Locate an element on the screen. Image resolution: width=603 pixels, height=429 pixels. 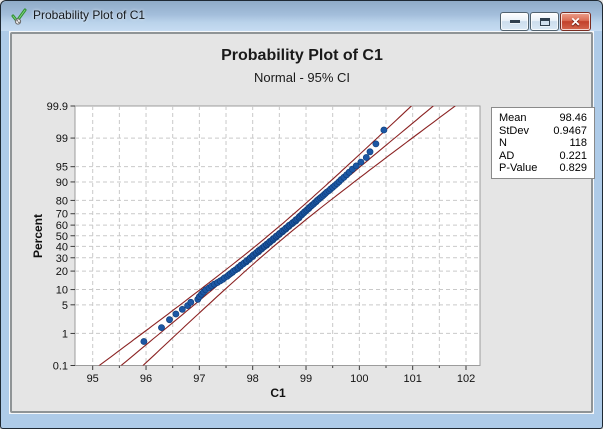
close-icon: ✕ is located at coordinates (575, 21).